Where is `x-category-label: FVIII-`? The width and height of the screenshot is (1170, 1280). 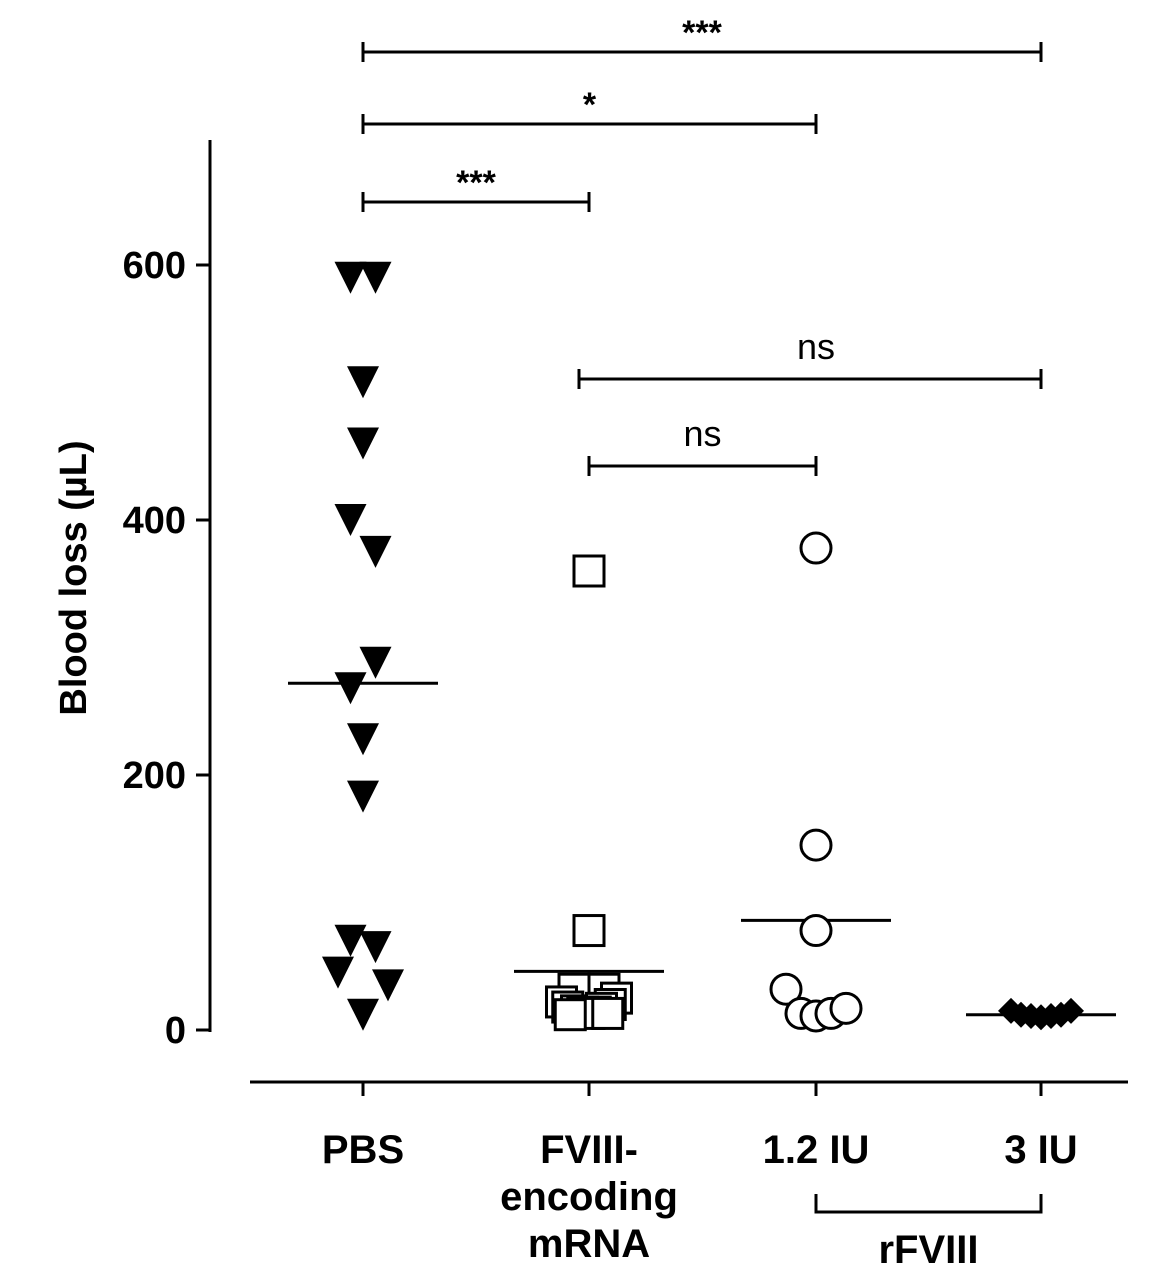 x-category-label: FVIII- is located at coordinates (589, 1150).